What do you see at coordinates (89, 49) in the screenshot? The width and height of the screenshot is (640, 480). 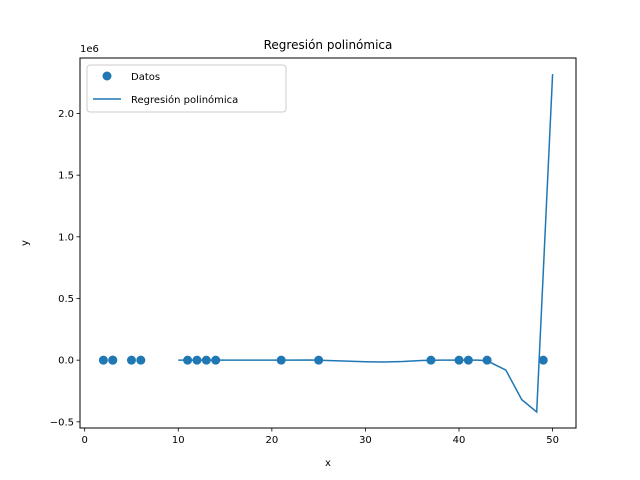 I see `y-offset-text: 1e6` at bounding box center [89, 49].